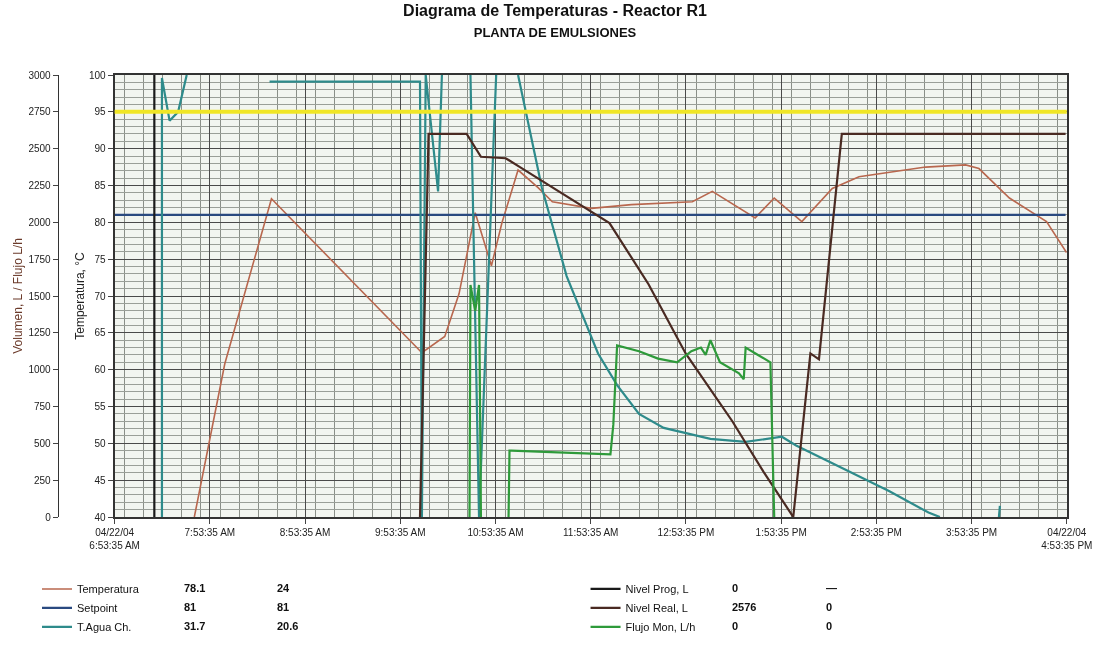 This screenshot has width=1110, height=653. What do you see at coordinates (43, 443) in the screenshot?
I see `y2-tick-label: 500` at bounding box center [43, 443].